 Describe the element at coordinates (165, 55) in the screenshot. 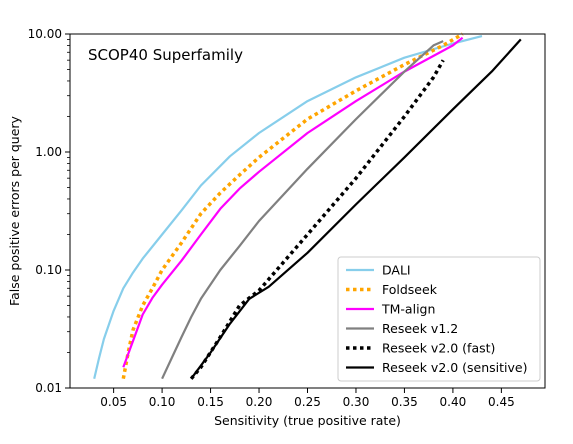

I see `chart-annotation: SCOP40 Superfamily` at that location.